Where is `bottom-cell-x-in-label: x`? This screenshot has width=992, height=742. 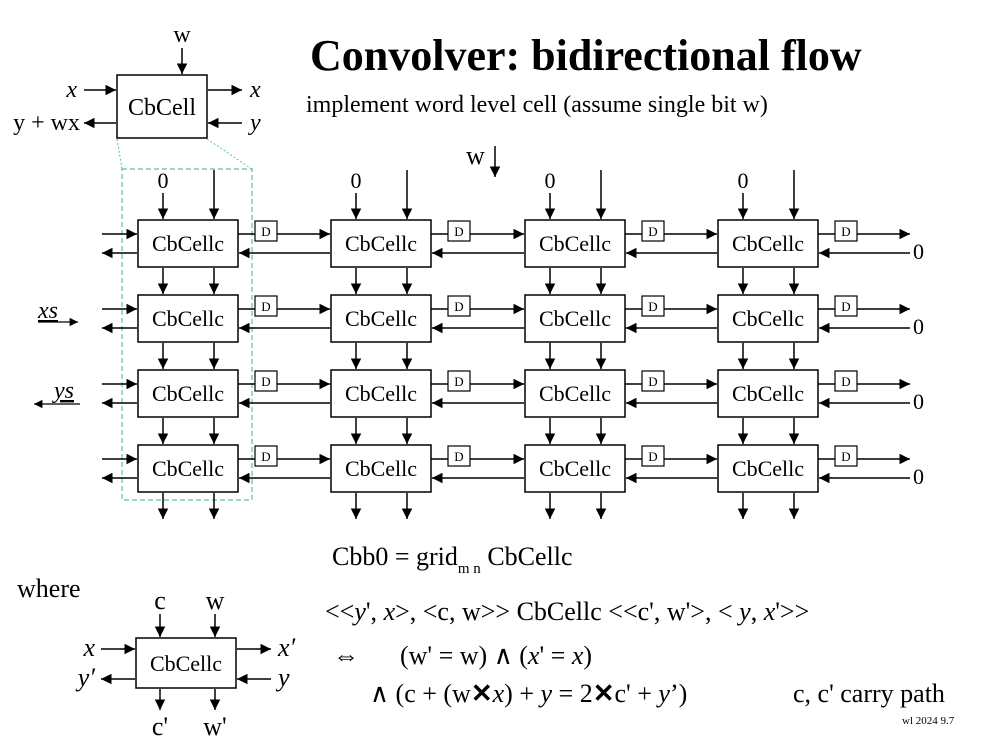
bottom-cell-x-in-label: x is located at coordinates (88, 647).